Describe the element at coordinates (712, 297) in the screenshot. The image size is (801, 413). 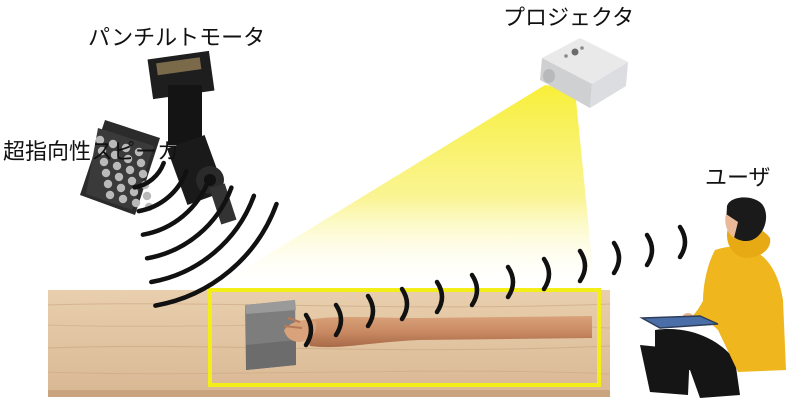
I see `user-figure` at that location.